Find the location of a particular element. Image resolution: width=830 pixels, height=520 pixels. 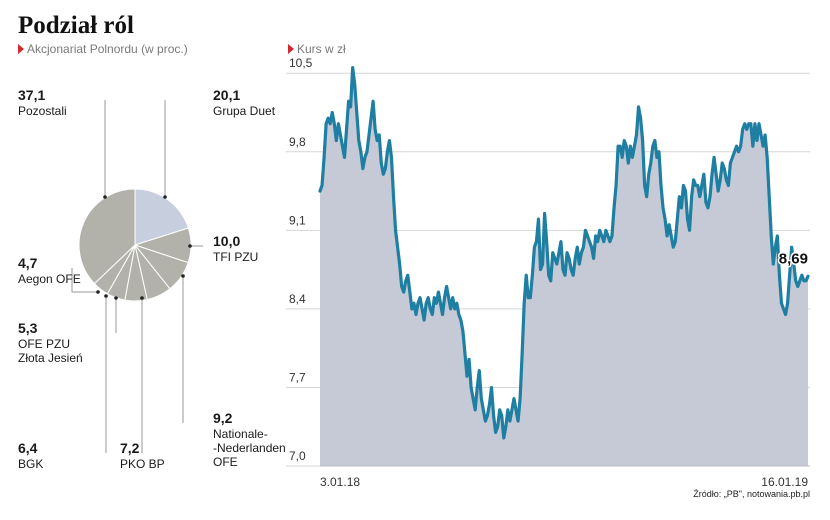

leader-line is located at coordinates (84, 280).